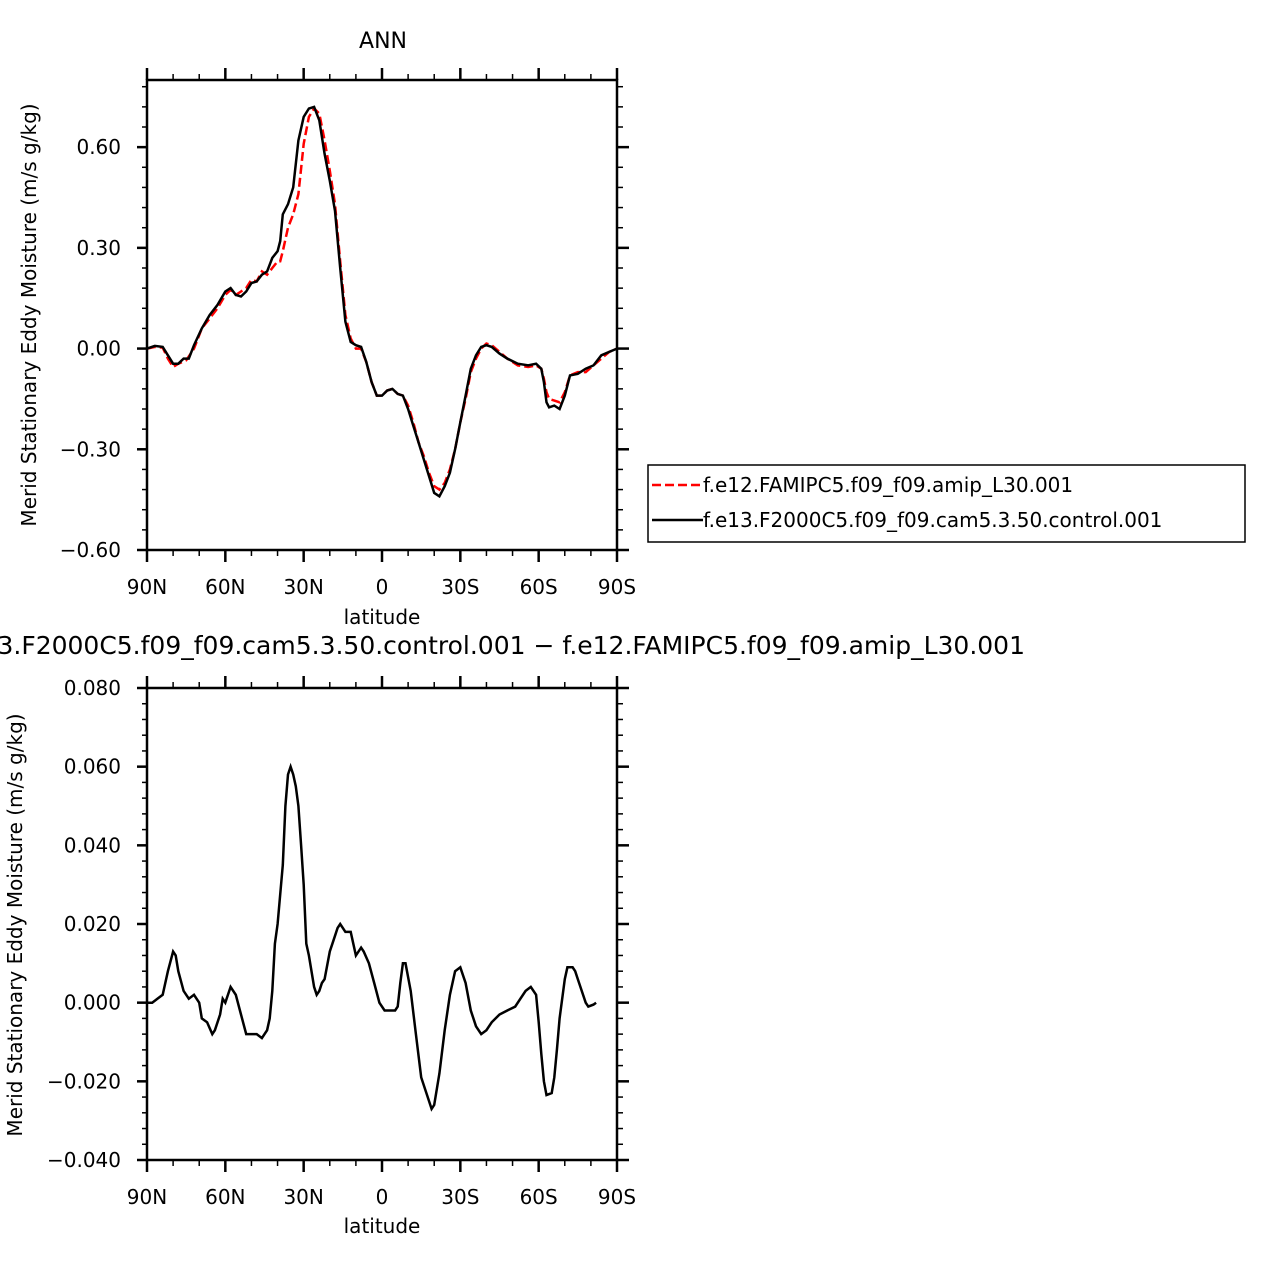 Image resolution: width=1263 pixels, height=1263 pixels. I want to click on y-tick-label: 0.60, so click(98, 147).